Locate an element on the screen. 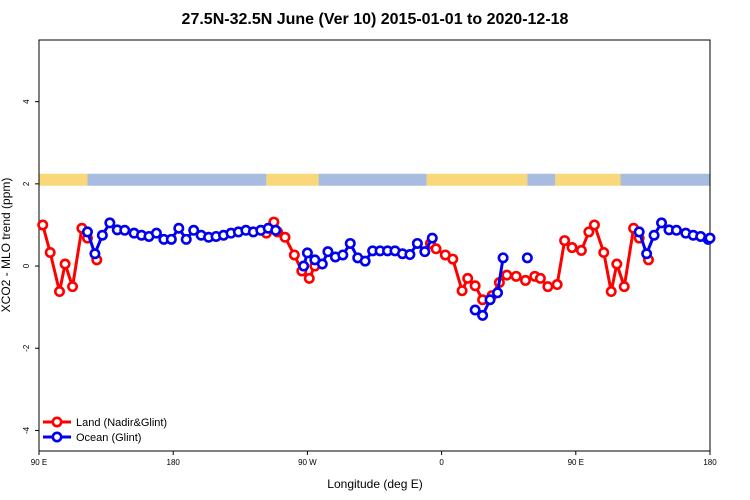 This screenshot has height=500, width=750. x-tick-label: 90 W is located at coordinates (307, 462).